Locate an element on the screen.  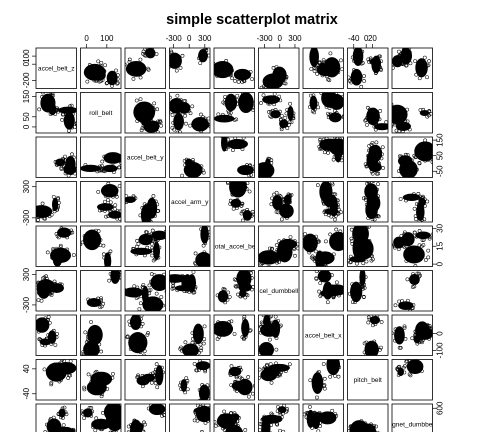
panel-r6-c8 is located at coordinates (412, 335).